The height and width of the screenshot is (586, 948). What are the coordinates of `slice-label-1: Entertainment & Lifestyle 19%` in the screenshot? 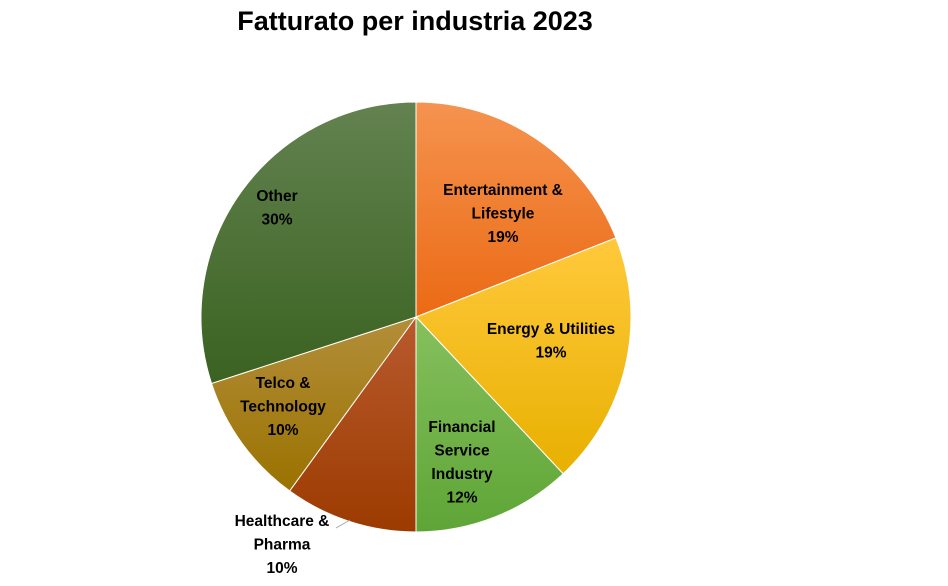 It's located at (503, 214).